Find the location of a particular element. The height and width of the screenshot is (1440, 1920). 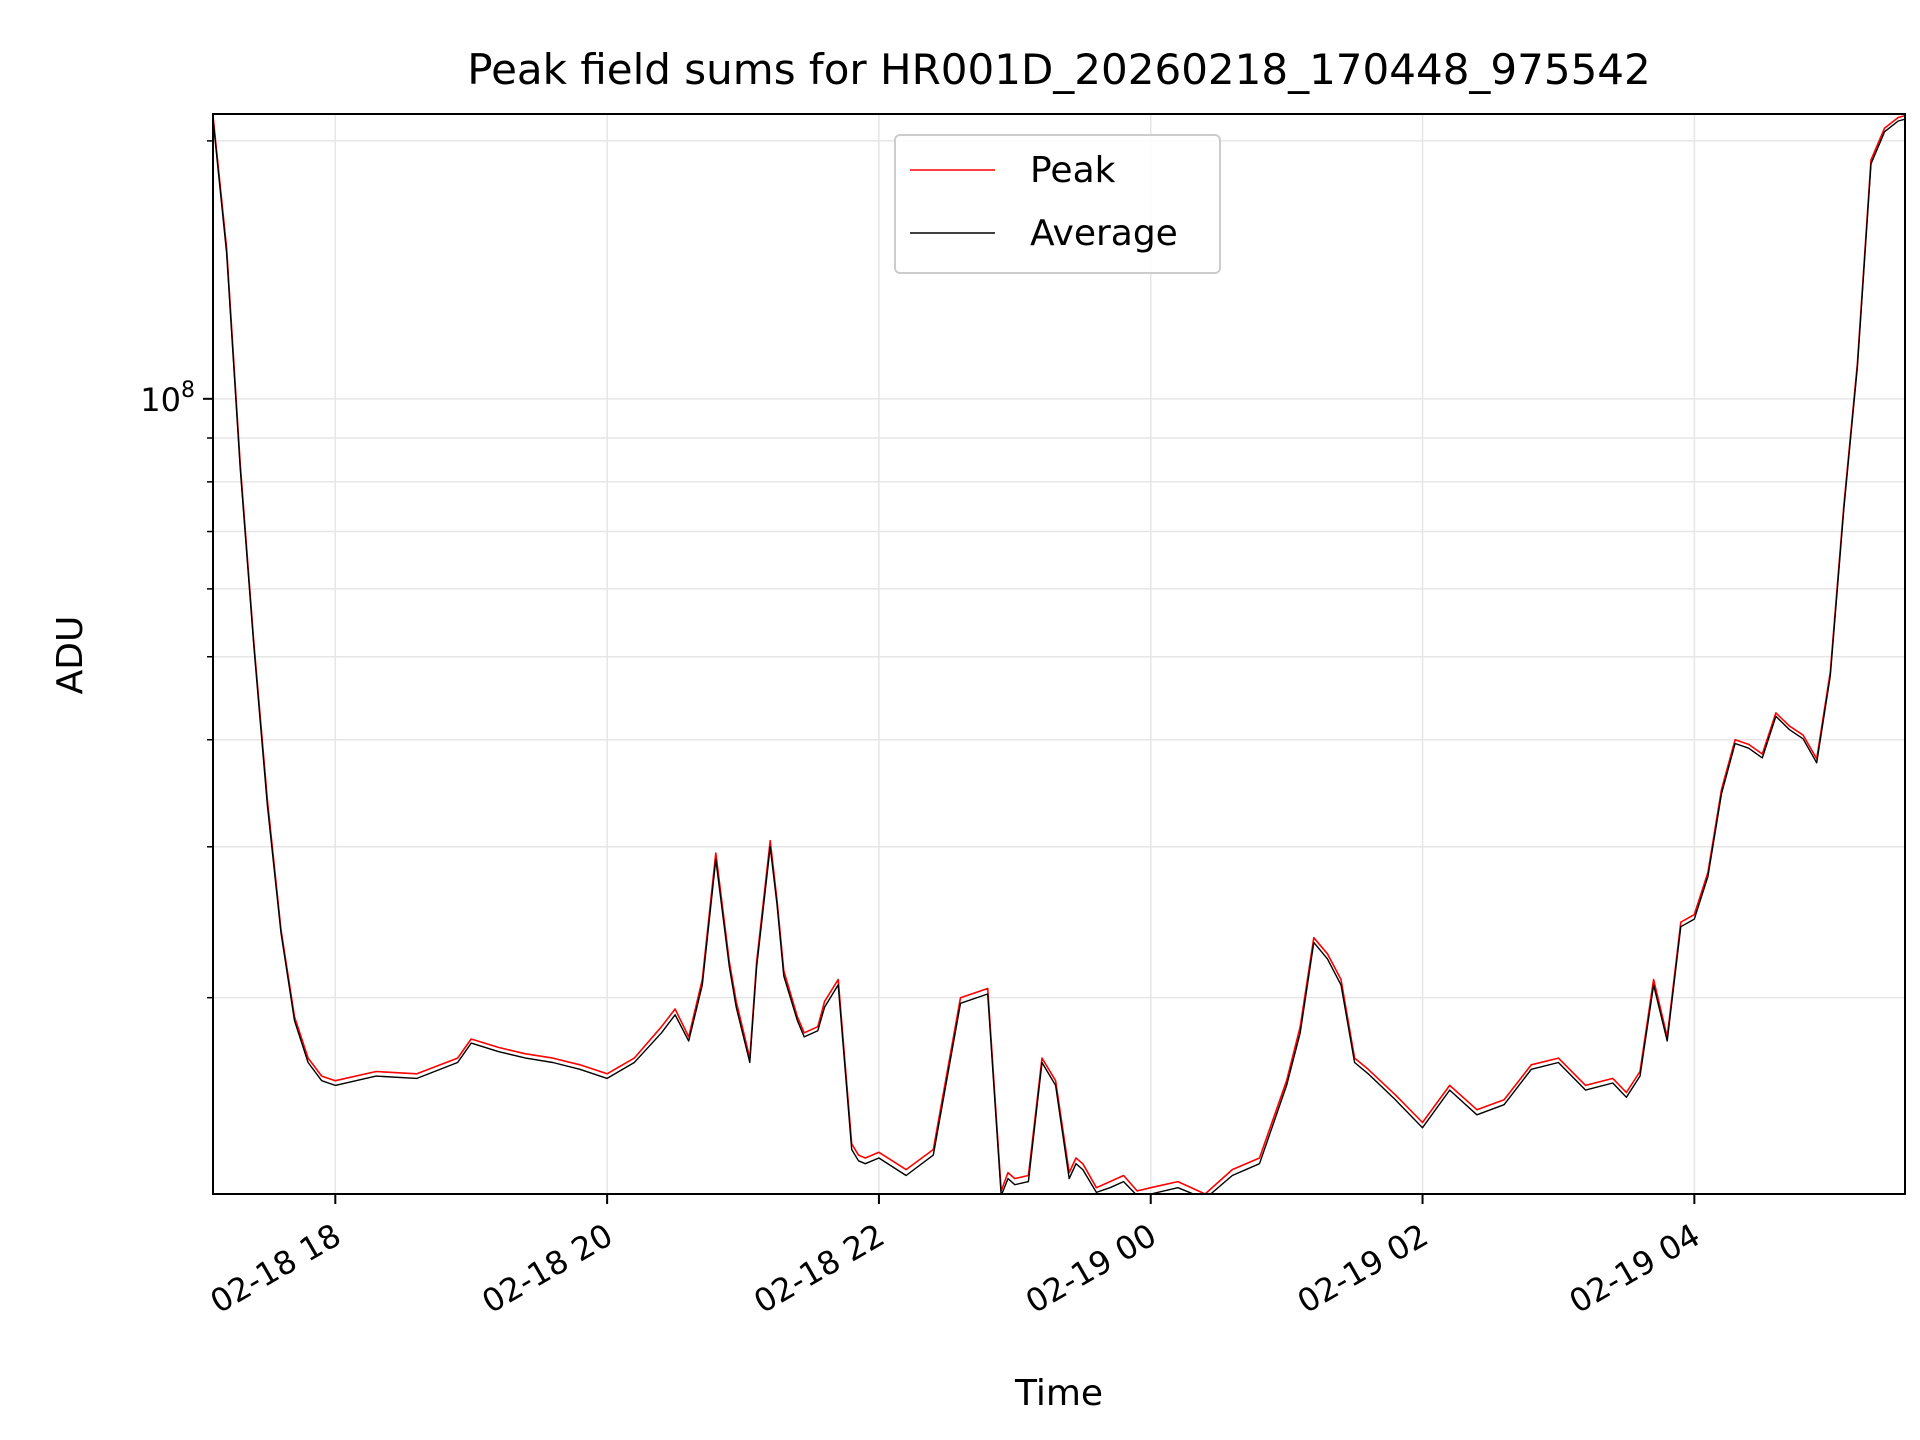

legend-label-peak: Peak is located at coordinates (1073, 170).